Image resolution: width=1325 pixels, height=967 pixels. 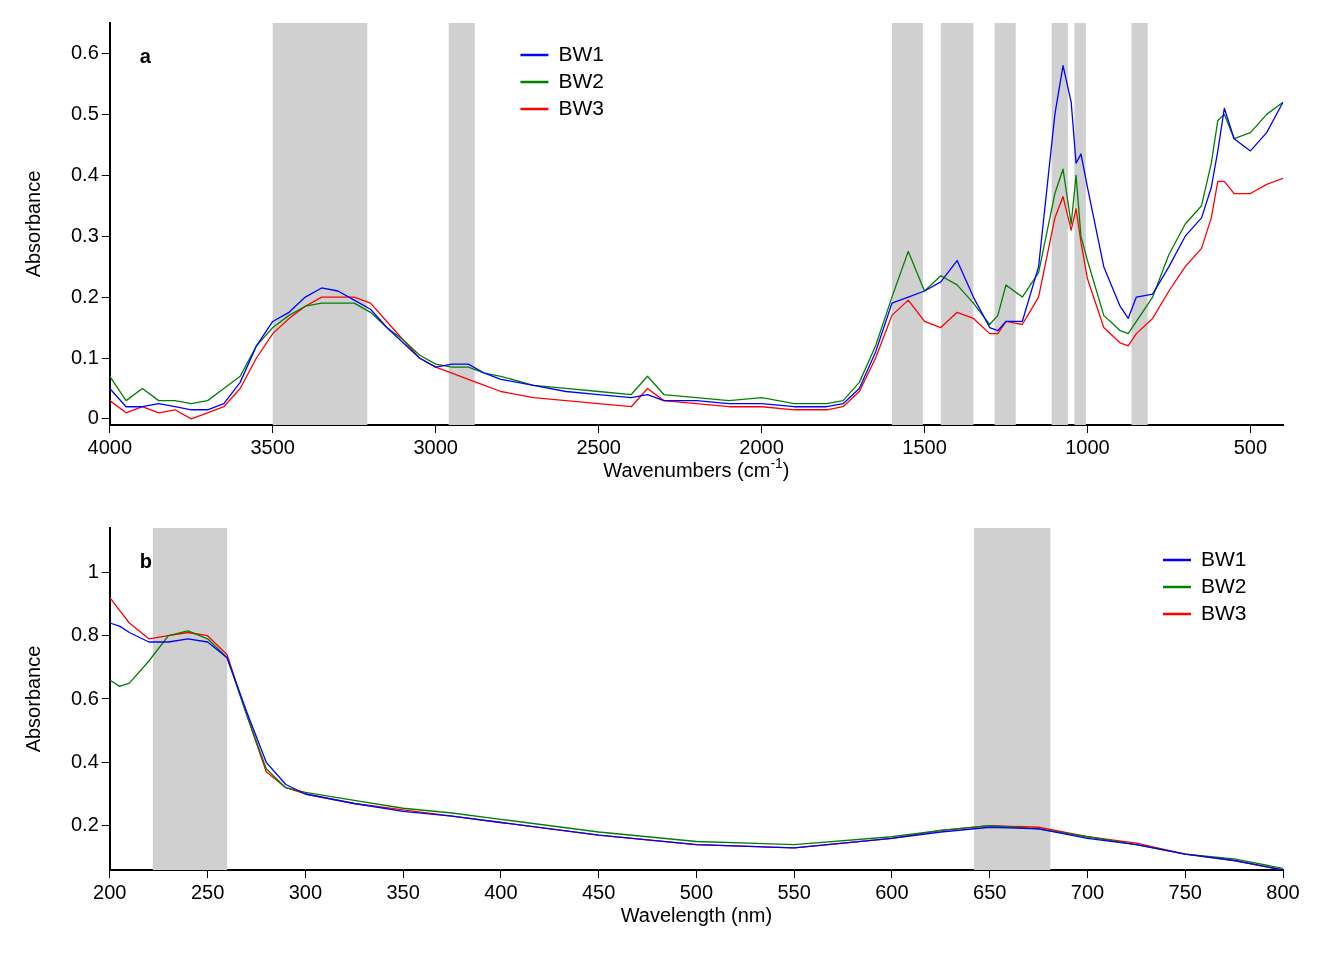 What do you see at coordinates (1185, 891) in the screenshot?
I see `x-tick-label: 750` at bounding box center [1185, 891].